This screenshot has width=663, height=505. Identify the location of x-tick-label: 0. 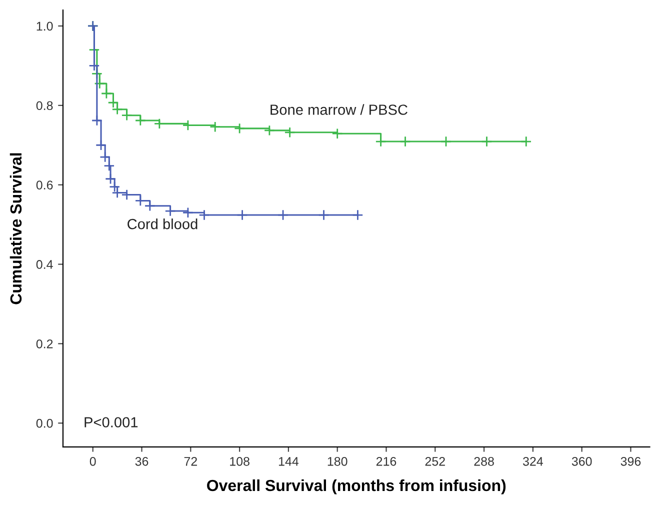
(93, 461).